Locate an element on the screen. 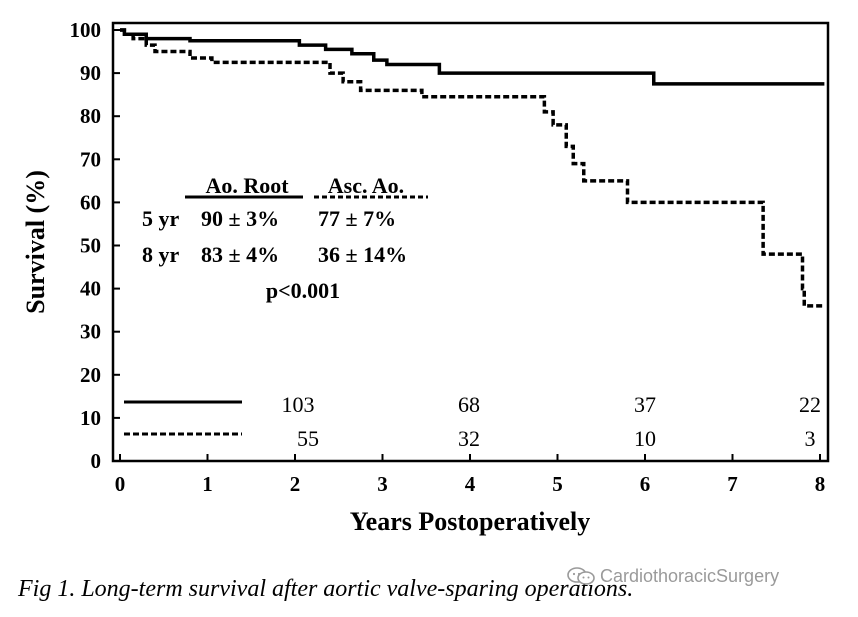 The image size is (858, 617). y-tick-label: 10 is located at coordinates (90, 418).